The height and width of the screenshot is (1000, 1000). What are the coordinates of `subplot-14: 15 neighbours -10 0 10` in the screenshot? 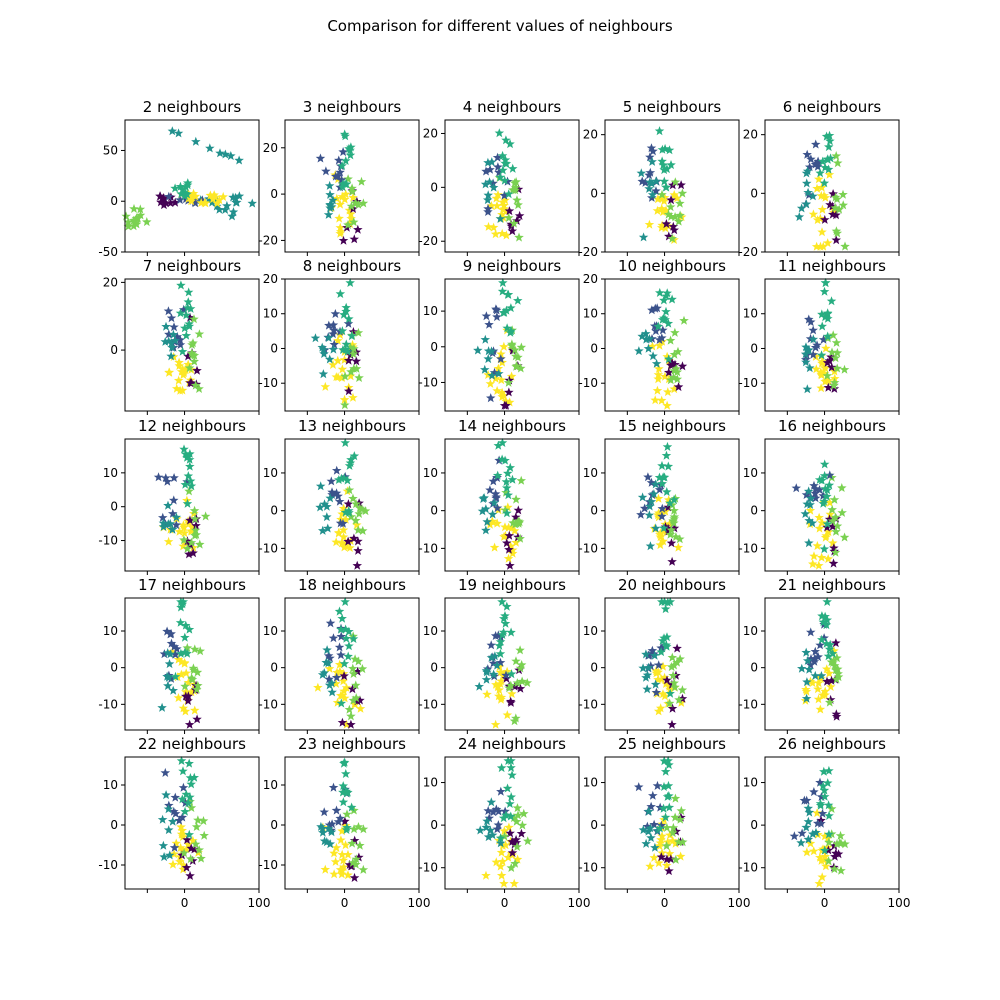 It's located at (659, 496).